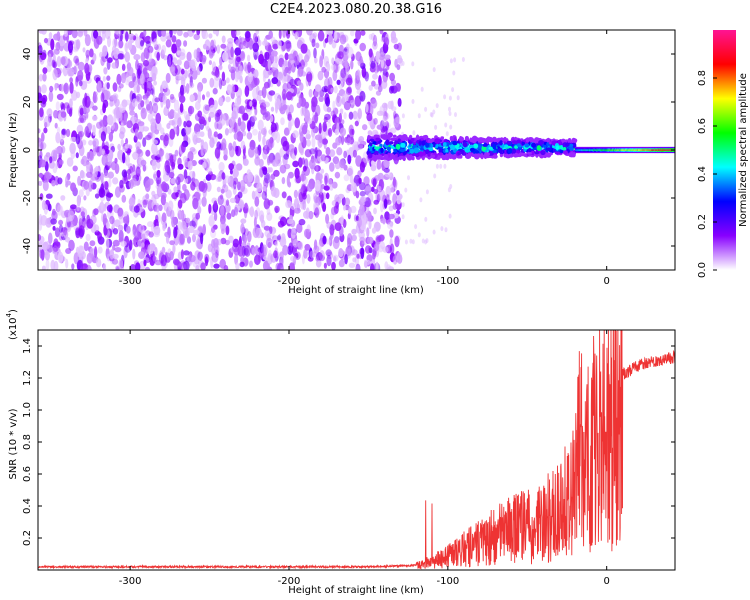  Describe the element at coordinates (724, 150) in the screenshot. I see `colorbar-gradient` at that location.